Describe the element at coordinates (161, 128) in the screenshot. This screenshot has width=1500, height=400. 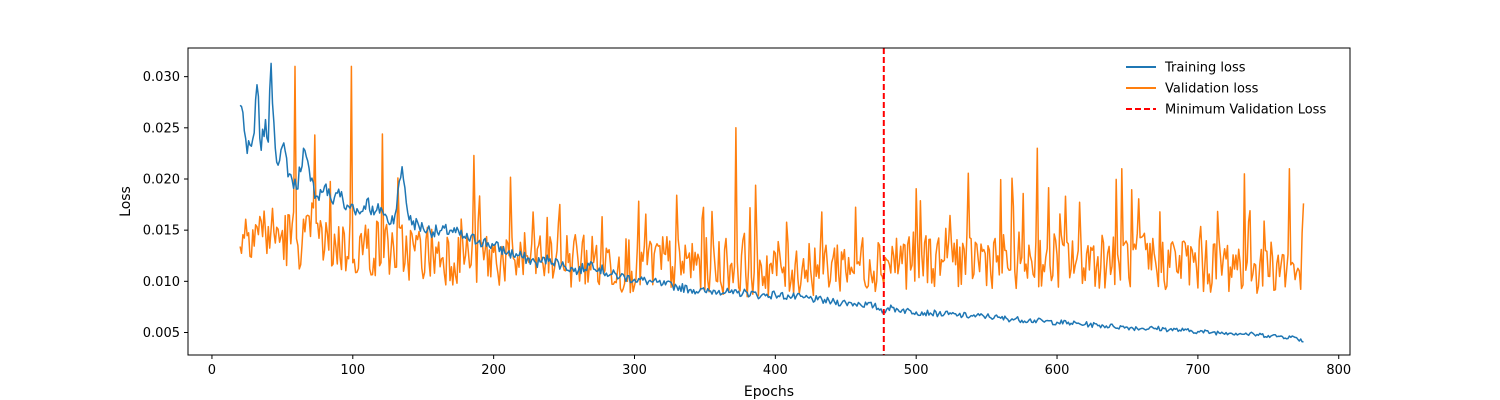
I see `y-tick-label: 0.025` at that location.